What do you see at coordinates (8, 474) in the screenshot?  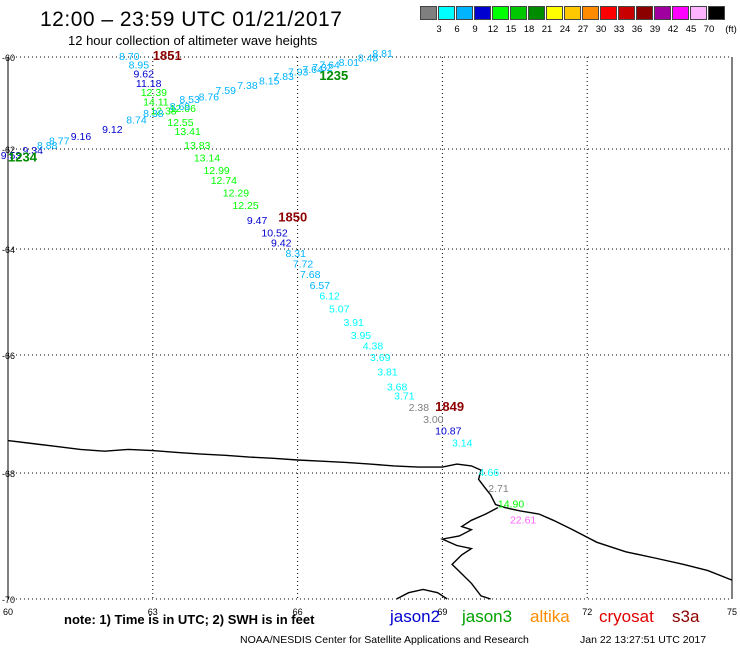 I see `y-tick-label: -68` at bounding box center [8, 474].